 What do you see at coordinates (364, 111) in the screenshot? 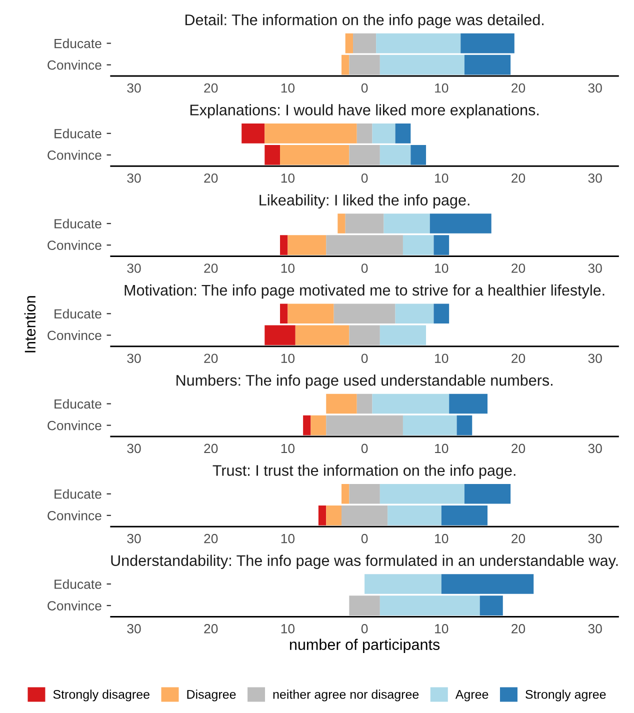
I see `chart-title: Explanations: I would have liked more explanations.` at bounding box center [364, 111].